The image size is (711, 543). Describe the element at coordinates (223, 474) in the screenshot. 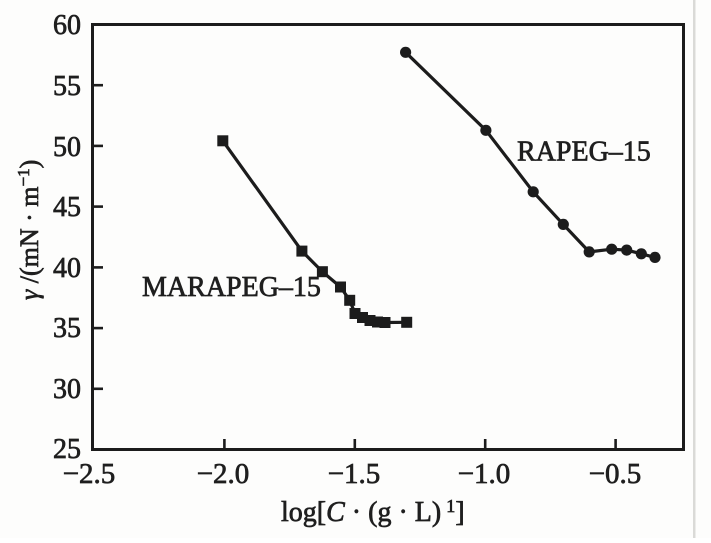

I see `svg-text: −2.0` at that location.